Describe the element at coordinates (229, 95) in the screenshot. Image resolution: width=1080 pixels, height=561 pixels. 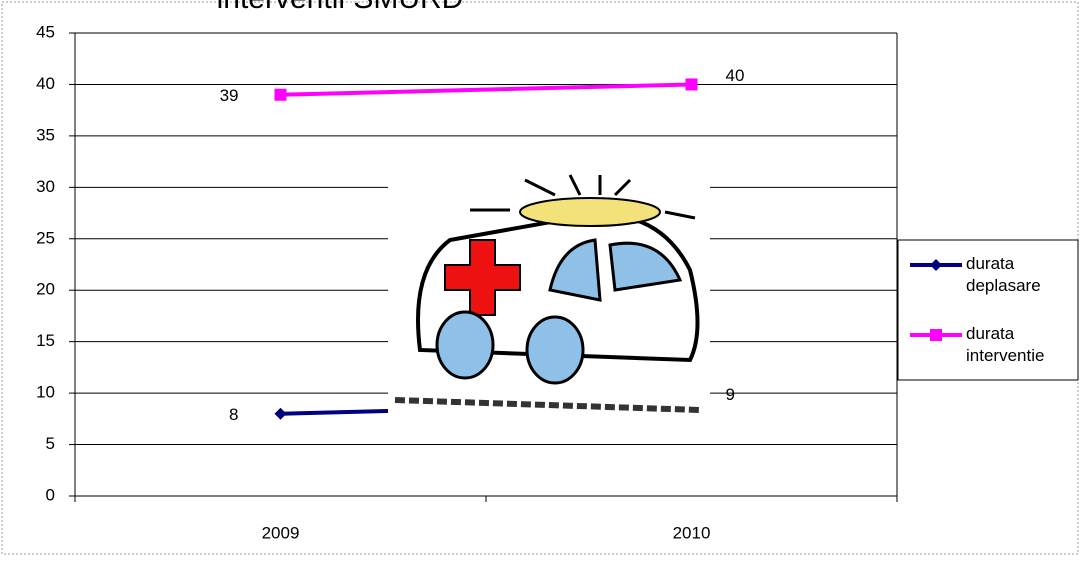
I see `data-label: 39` at that location.